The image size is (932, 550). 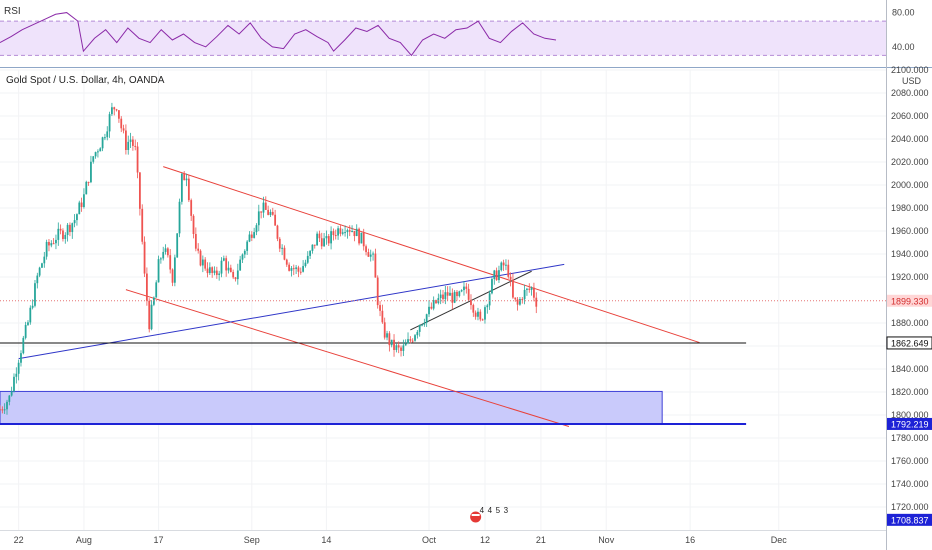 I want to click on event-count: 5, so click(x=498, y=510).